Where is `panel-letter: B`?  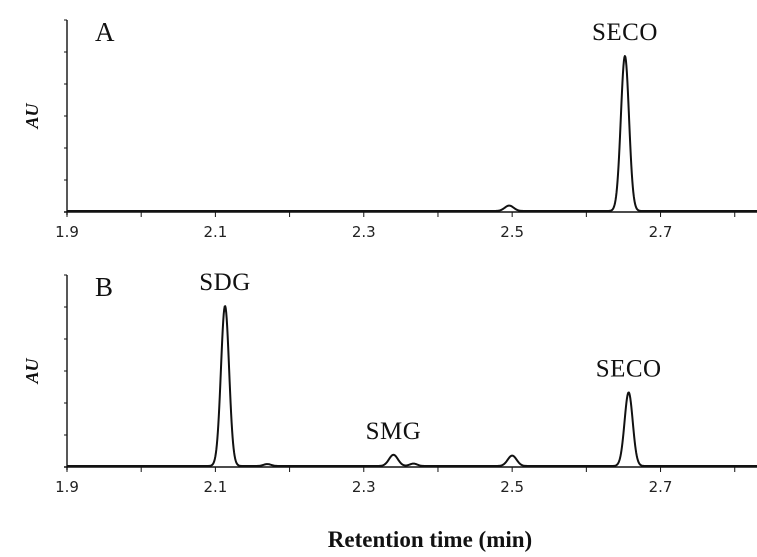
panel-letter: B is located at coordinates (104, 287).